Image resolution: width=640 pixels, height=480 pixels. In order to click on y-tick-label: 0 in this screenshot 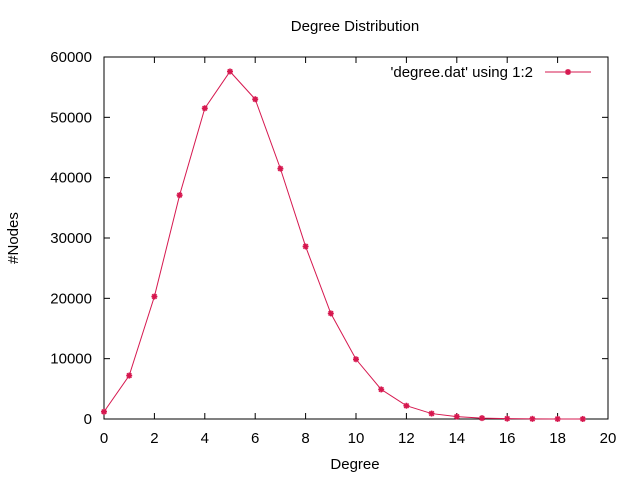, I will do `click(88, 419)`.